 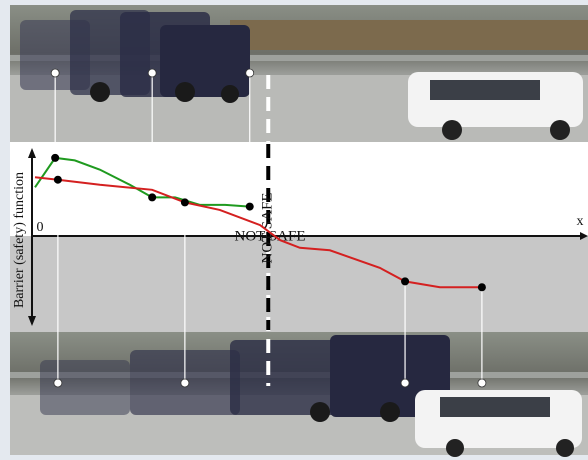 What do you see at coordinates (19, 240) in the screenshot?
I see `y-axis-label: Barrier (safety) function` at bounding box center [19, 240].